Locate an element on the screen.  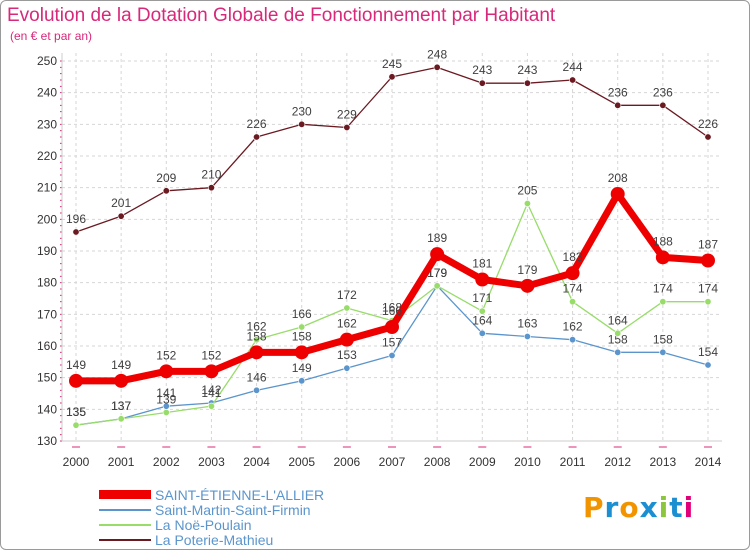
x-tick-label: 2009 is located at coordinates (482, 462).